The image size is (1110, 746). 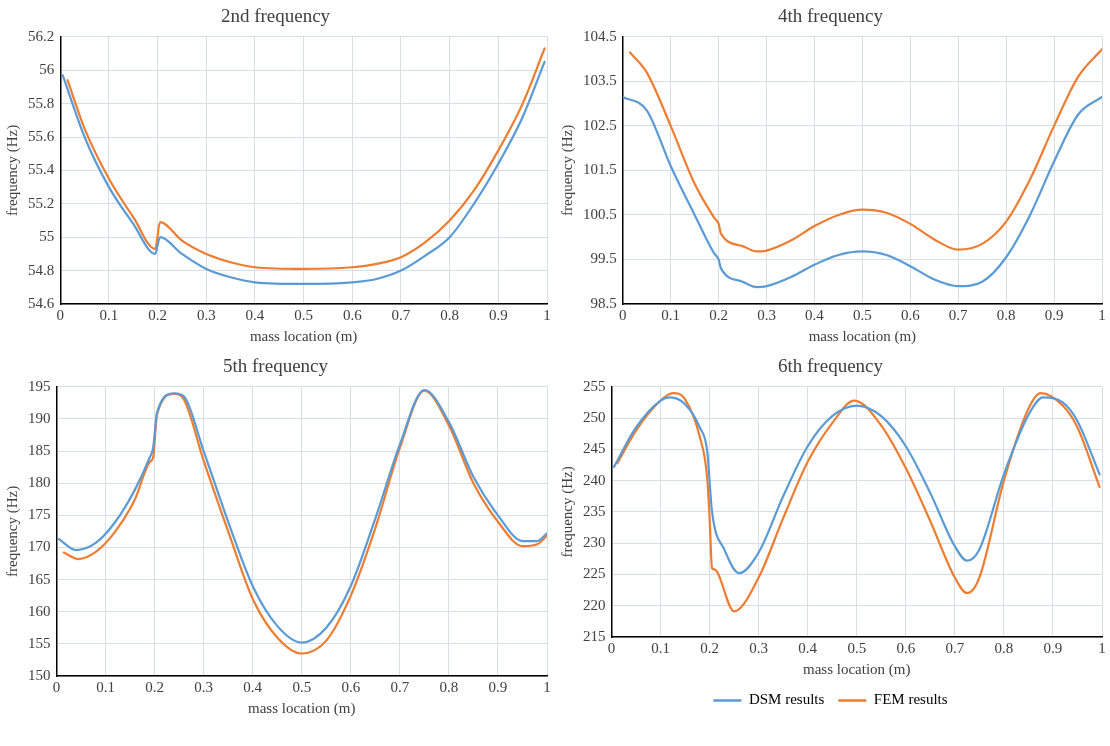 What do you see at coordinates (600, 213) in the screenshot?
I see `y-tick-label: 100.5` at bounding box center [600, 213].